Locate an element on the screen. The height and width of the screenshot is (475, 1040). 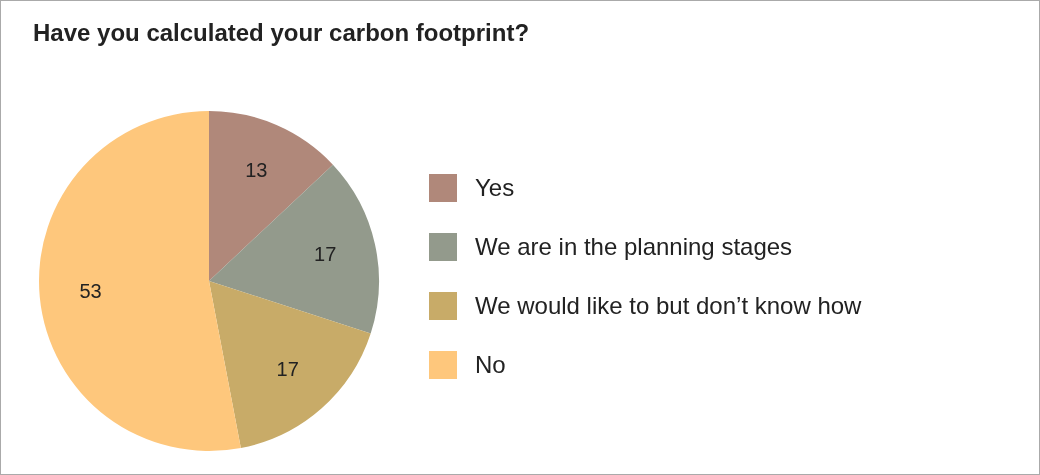
data-label: 53 is located at coordinates (90, 290).